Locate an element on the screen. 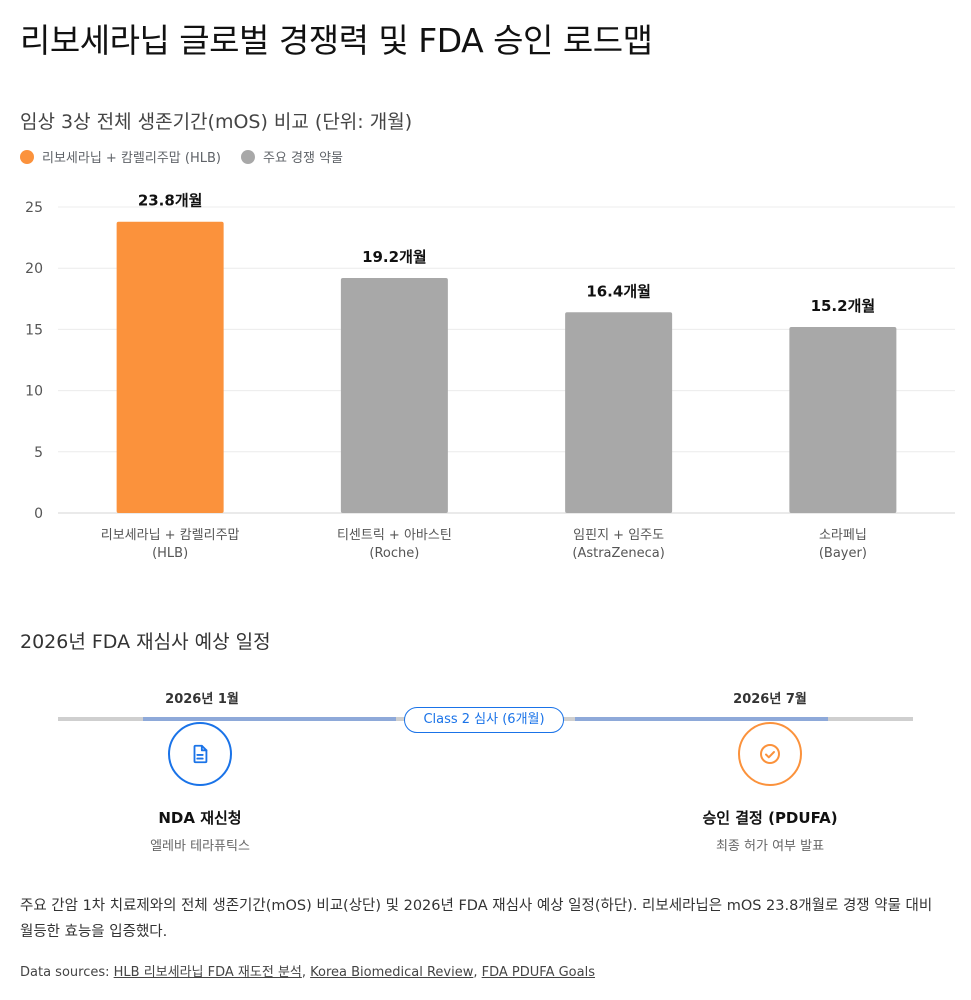 This screenshot has height=1000, width=971. x-tick-label: (HLB) is located at coordinates (170, 553).